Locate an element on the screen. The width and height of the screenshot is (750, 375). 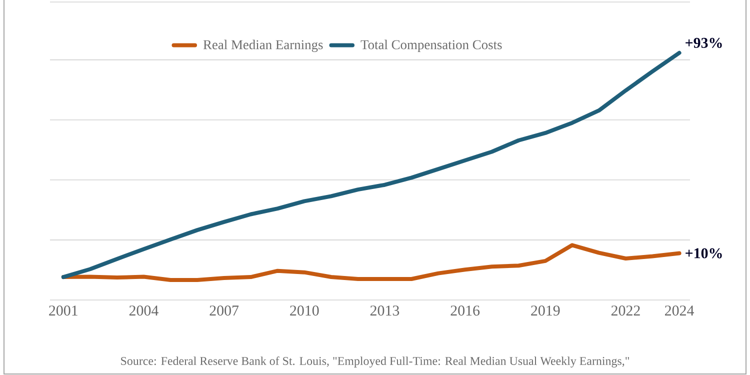
x-tick-label: 2001 is located at coordinates (63, 311).